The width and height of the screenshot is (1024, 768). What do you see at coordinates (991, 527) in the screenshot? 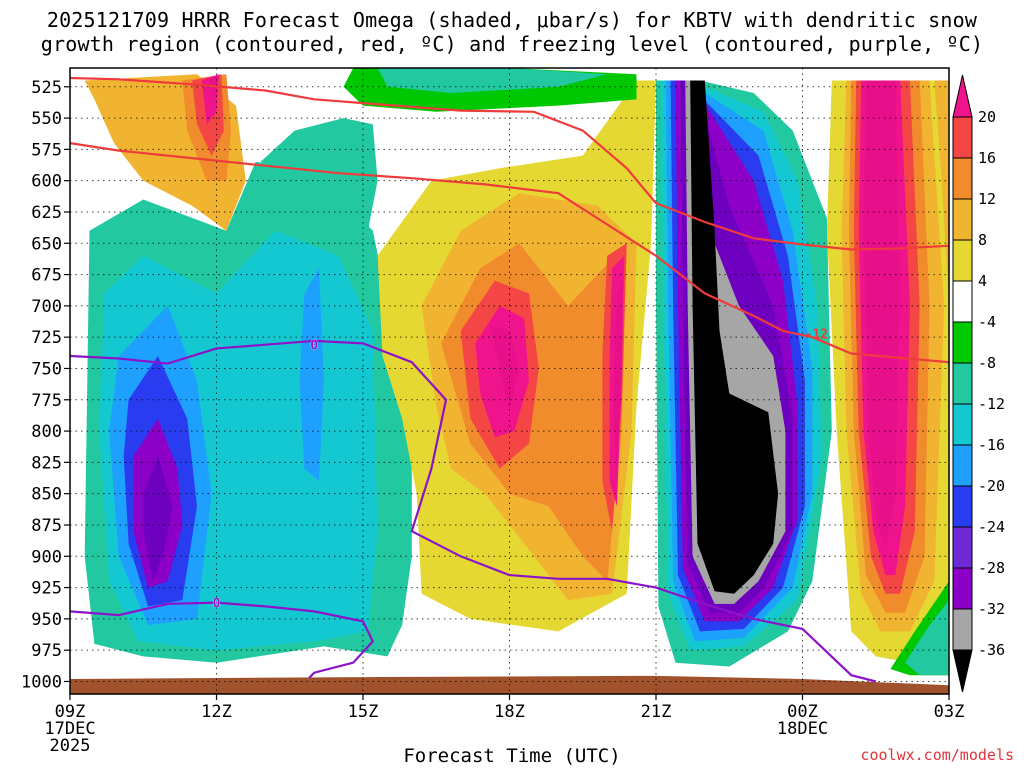
I see `colorbar-label-minus-24: -24` at bounding box center [991, 527].